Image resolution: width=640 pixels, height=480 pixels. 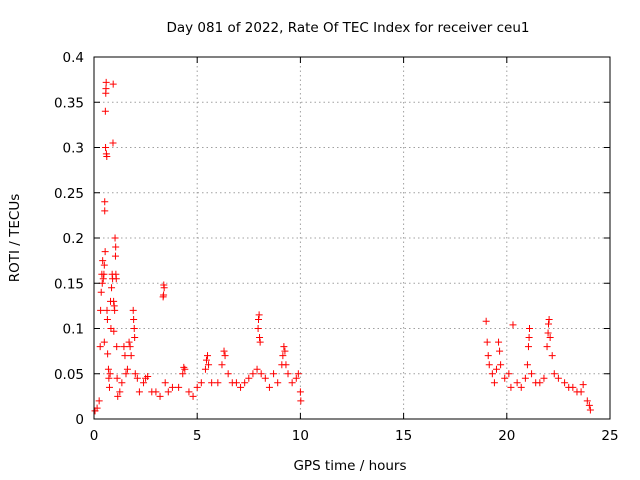 What do you see at coordinates (79, 420) in the screenshot?
I see `y-tick-label: 0` at bounding box center [79, 420].